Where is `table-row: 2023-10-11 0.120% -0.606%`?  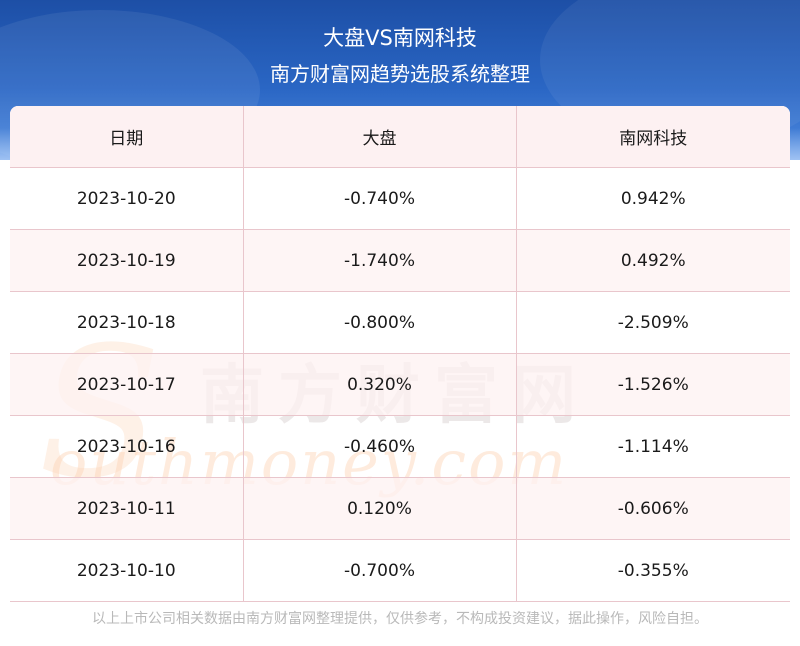 table-row: 2023-10-11 0.120% -0.606% is located at coordinates (400, 508).